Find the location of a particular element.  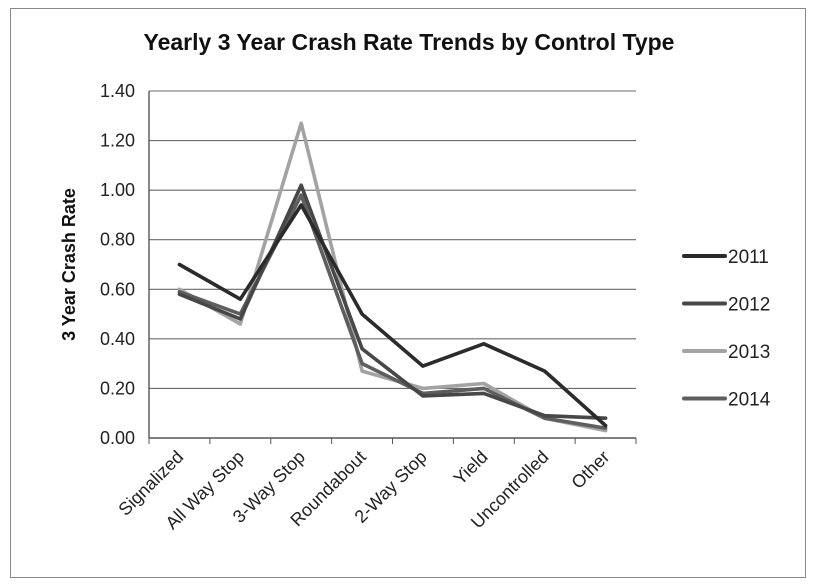

y-tick-label: 1.20 is located at coordinates (117, 141).